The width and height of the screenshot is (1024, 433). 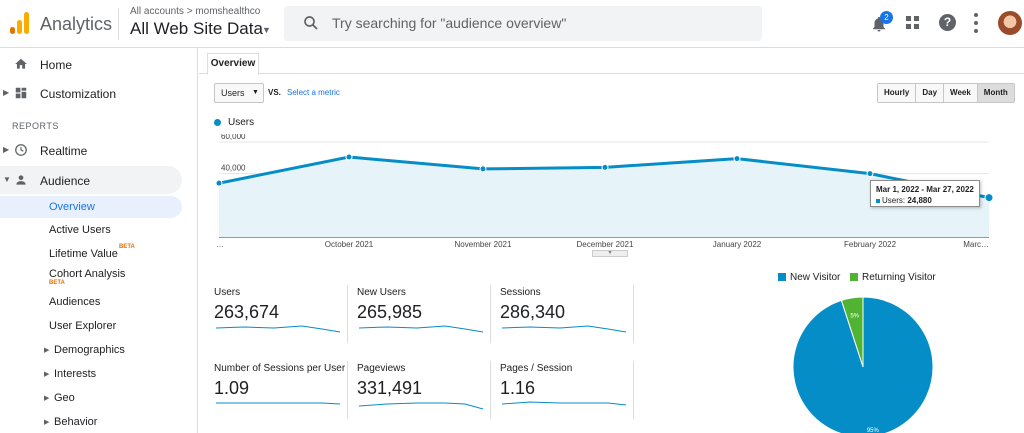 What do you see at coordinates (241, 122) in the screenshot?
I see `legend-label: Users` at bounding box center [241, 122].